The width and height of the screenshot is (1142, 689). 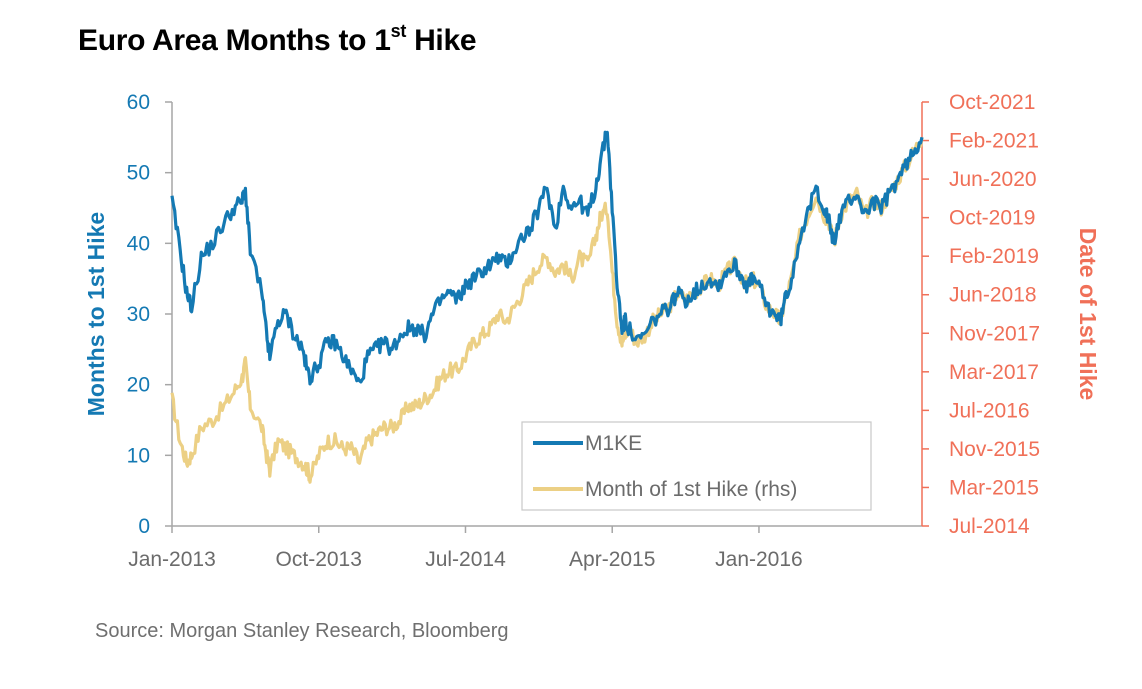 I want to click on legend-box, so click(x=696, y=466).